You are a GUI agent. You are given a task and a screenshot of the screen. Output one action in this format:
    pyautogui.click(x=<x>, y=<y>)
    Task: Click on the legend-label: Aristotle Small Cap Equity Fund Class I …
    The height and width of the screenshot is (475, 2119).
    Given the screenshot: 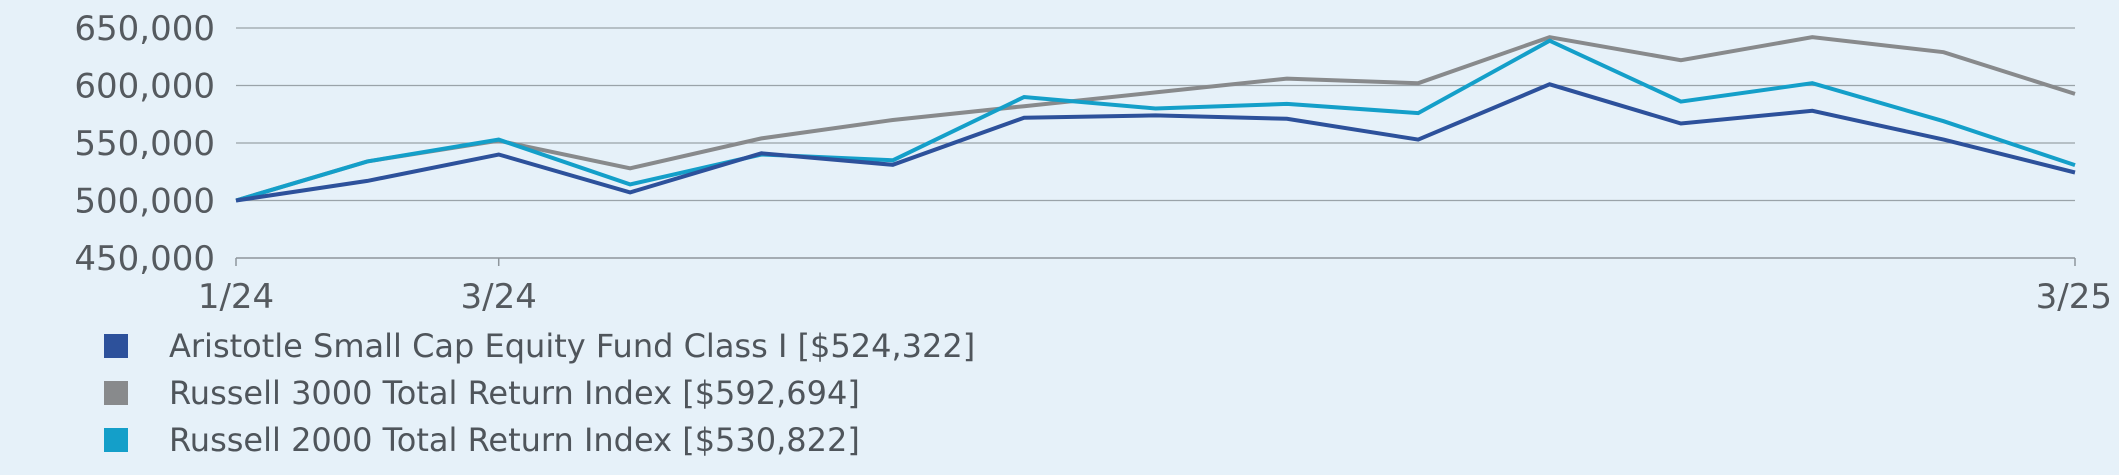 What is the action you would take?
    pyautogui.click(x=572, y=345)
    